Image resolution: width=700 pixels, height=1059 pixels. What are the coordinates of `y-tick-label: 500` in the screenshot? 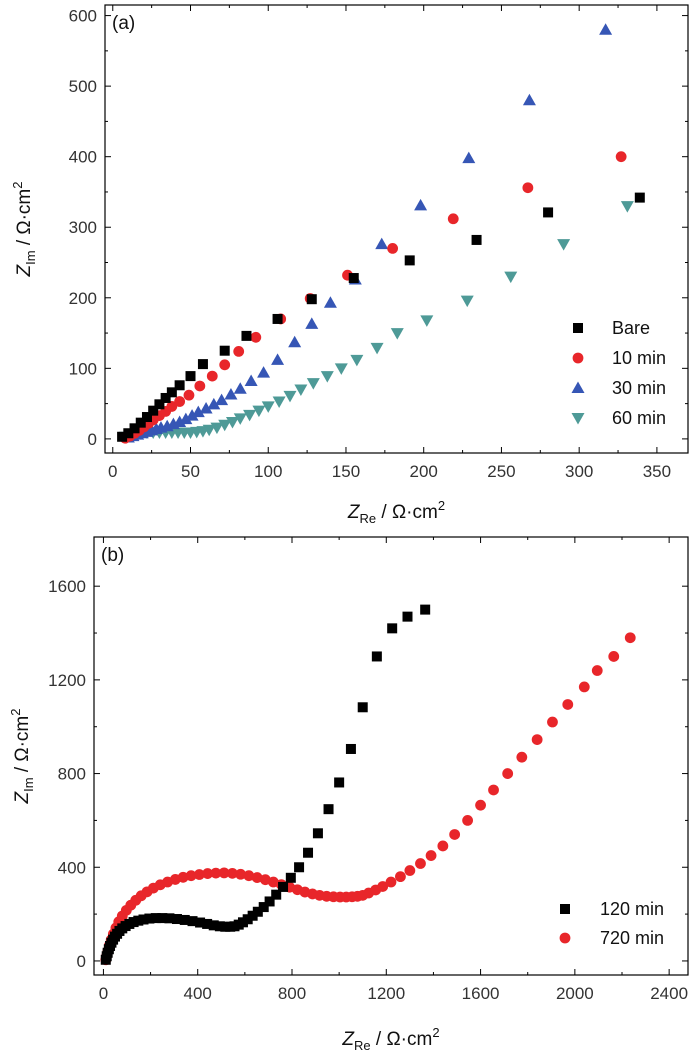 It's located at (83, 86).